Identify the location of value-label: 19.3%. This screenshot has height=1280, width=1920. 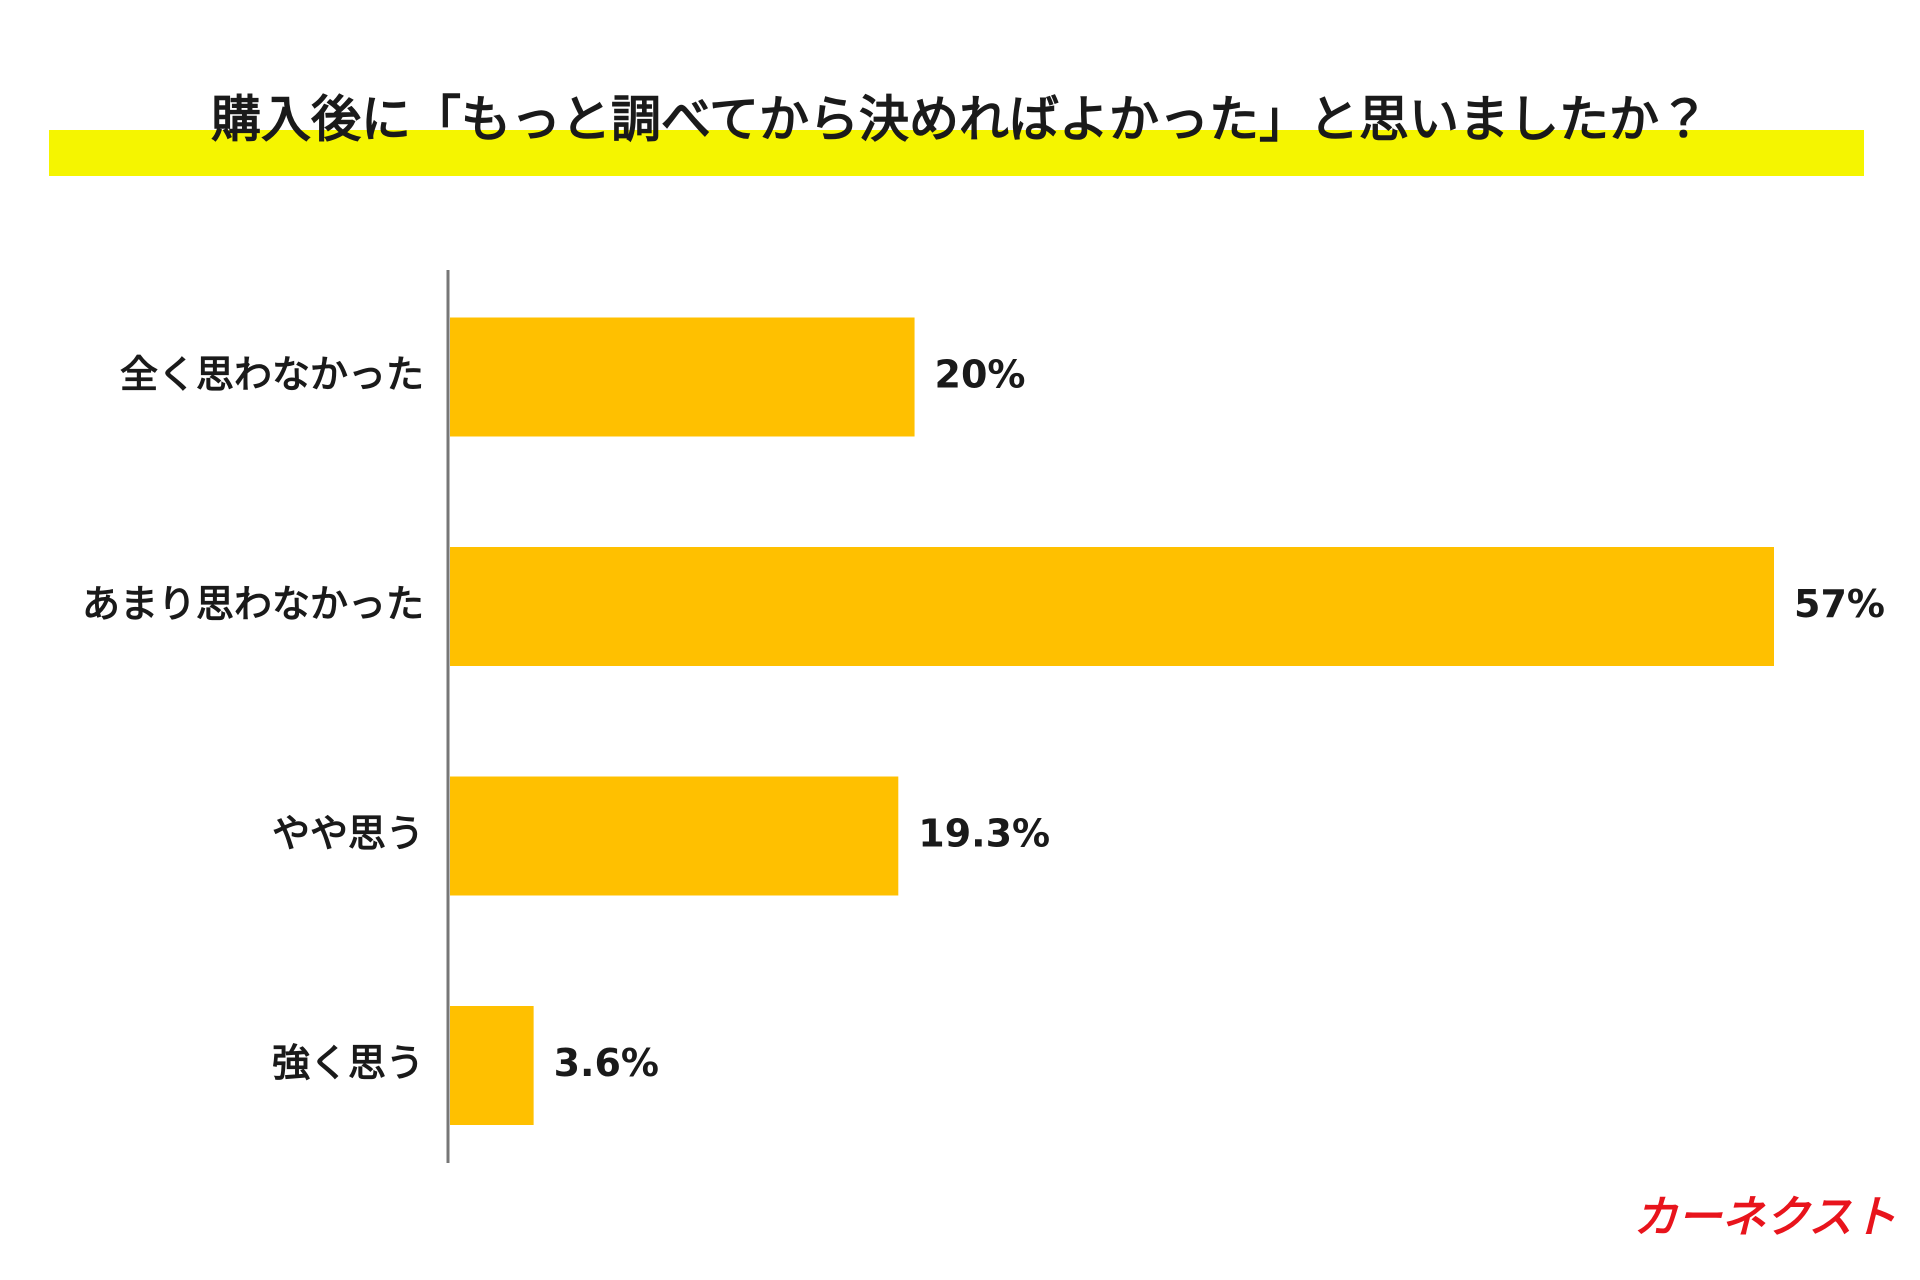
(984, 834).